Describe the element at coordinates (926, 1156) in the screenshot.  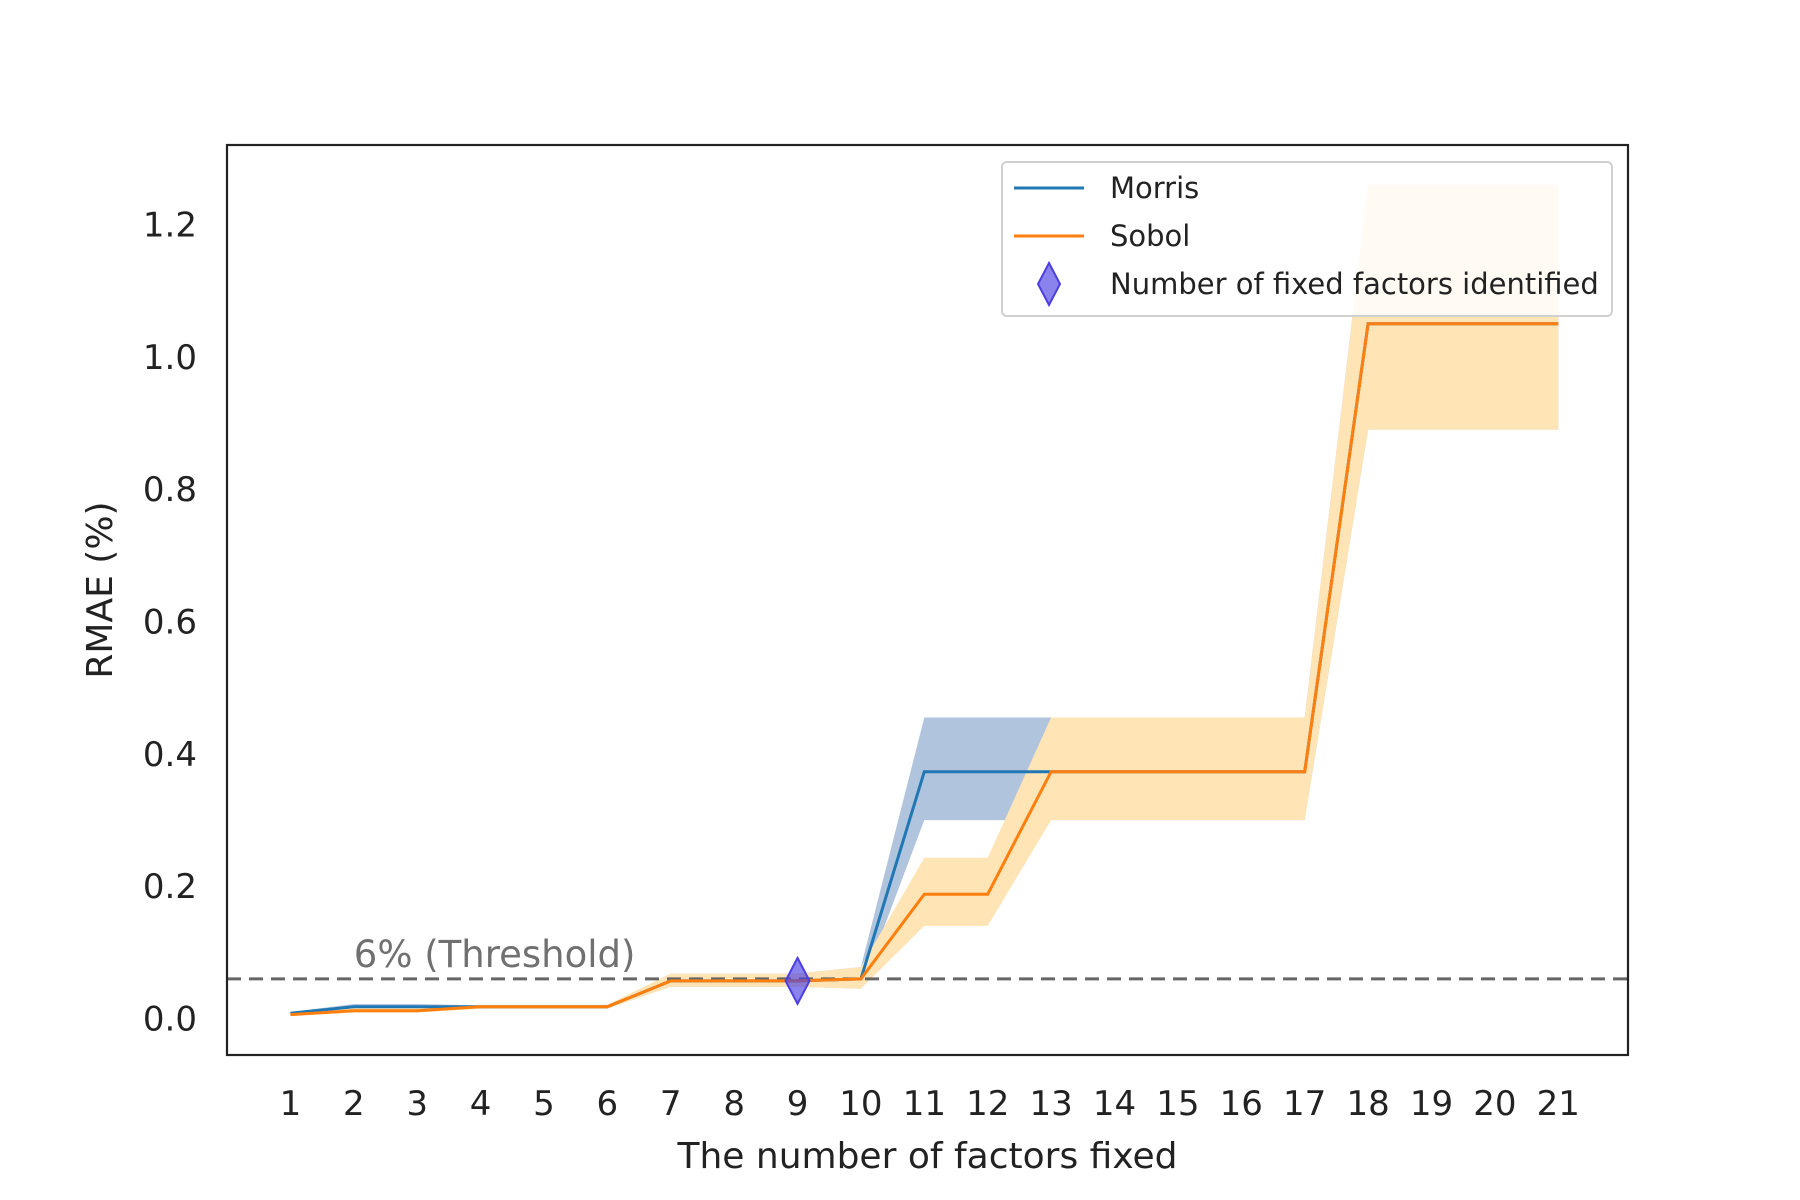
I see `x-axis-label: The number of factors fixed` at that location.